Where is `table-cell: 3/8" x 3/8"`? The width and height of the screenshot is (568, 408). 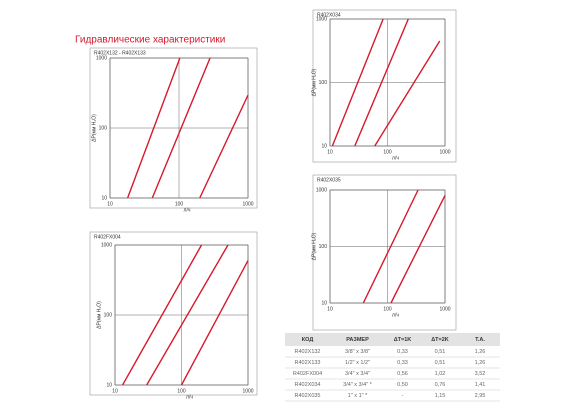
table-cell: 3/8" x 3/8" is located at coordinates (357, 352).